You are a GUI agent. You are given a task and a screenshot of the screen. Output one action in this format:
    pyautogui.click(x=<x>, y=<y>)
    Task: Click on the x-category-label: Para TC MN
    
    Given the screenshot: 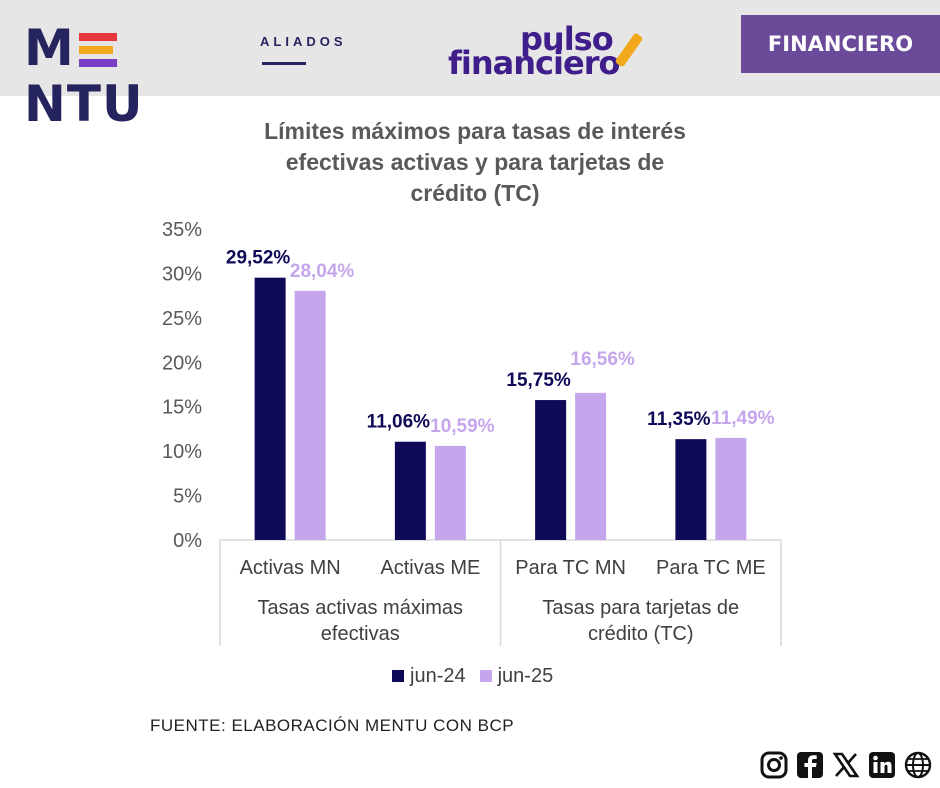 What is the action you would take?
    pyautogui.click(x=570, y=568)
    